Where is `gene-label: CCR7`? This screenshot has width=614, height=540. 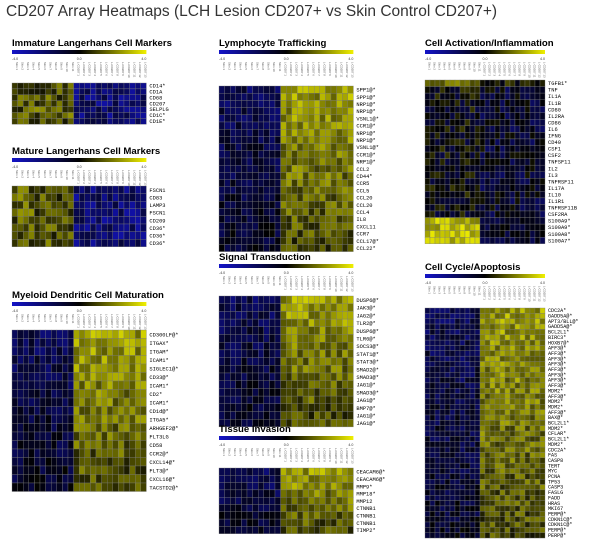
gene-label: CCR7 is located at coordinates (362, 235).